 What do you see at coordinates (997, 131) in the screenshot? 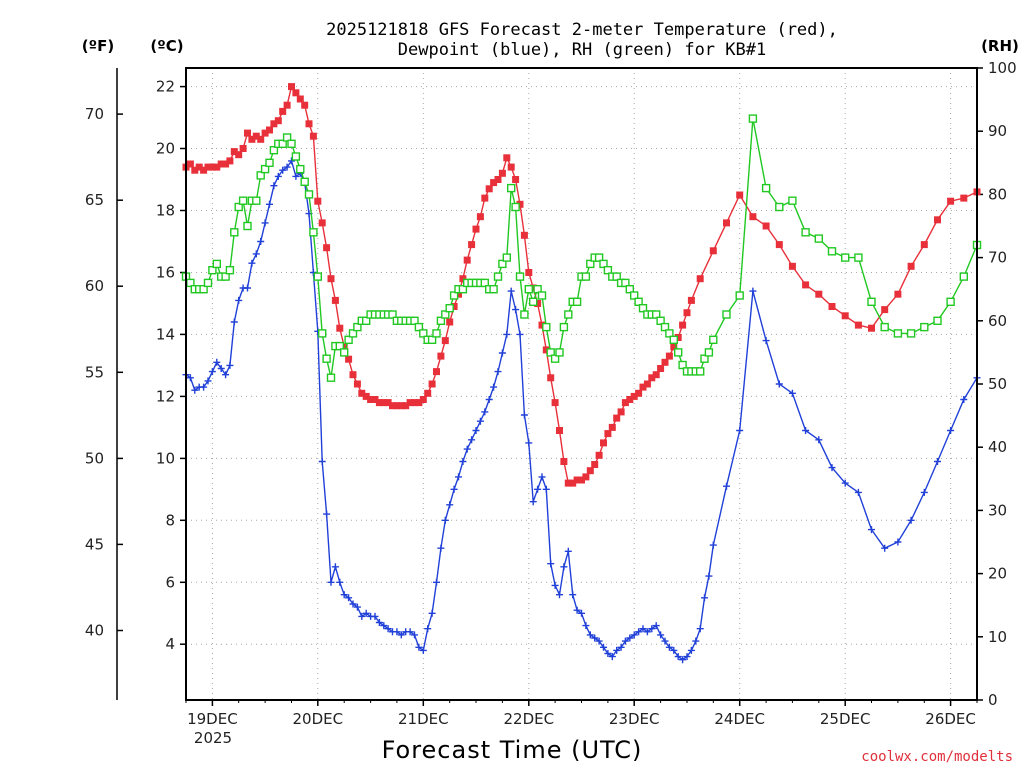
I see `rh-tick-label: 90` at bounding box center [997, 131].